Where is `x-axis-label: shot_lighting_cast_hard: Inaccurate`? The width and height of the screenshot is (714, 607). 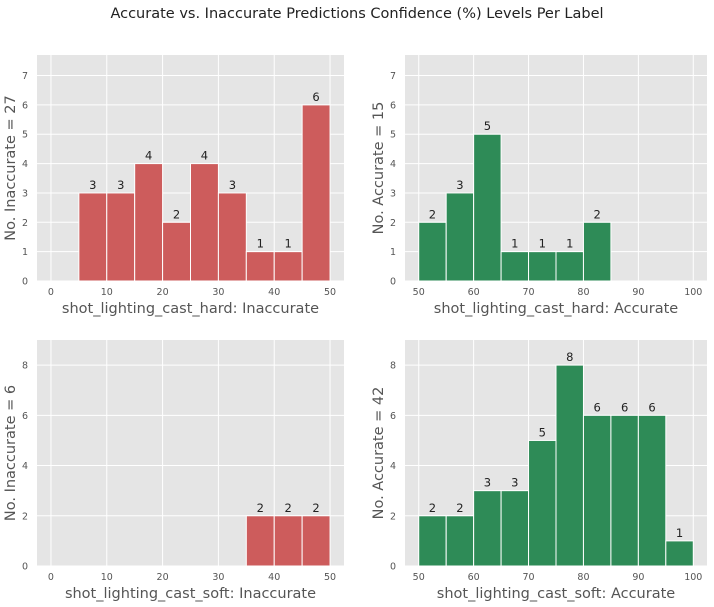 x-axis-label: shot_lighting_cast_hard: Inaccurate is located at coordinates (190, 309).